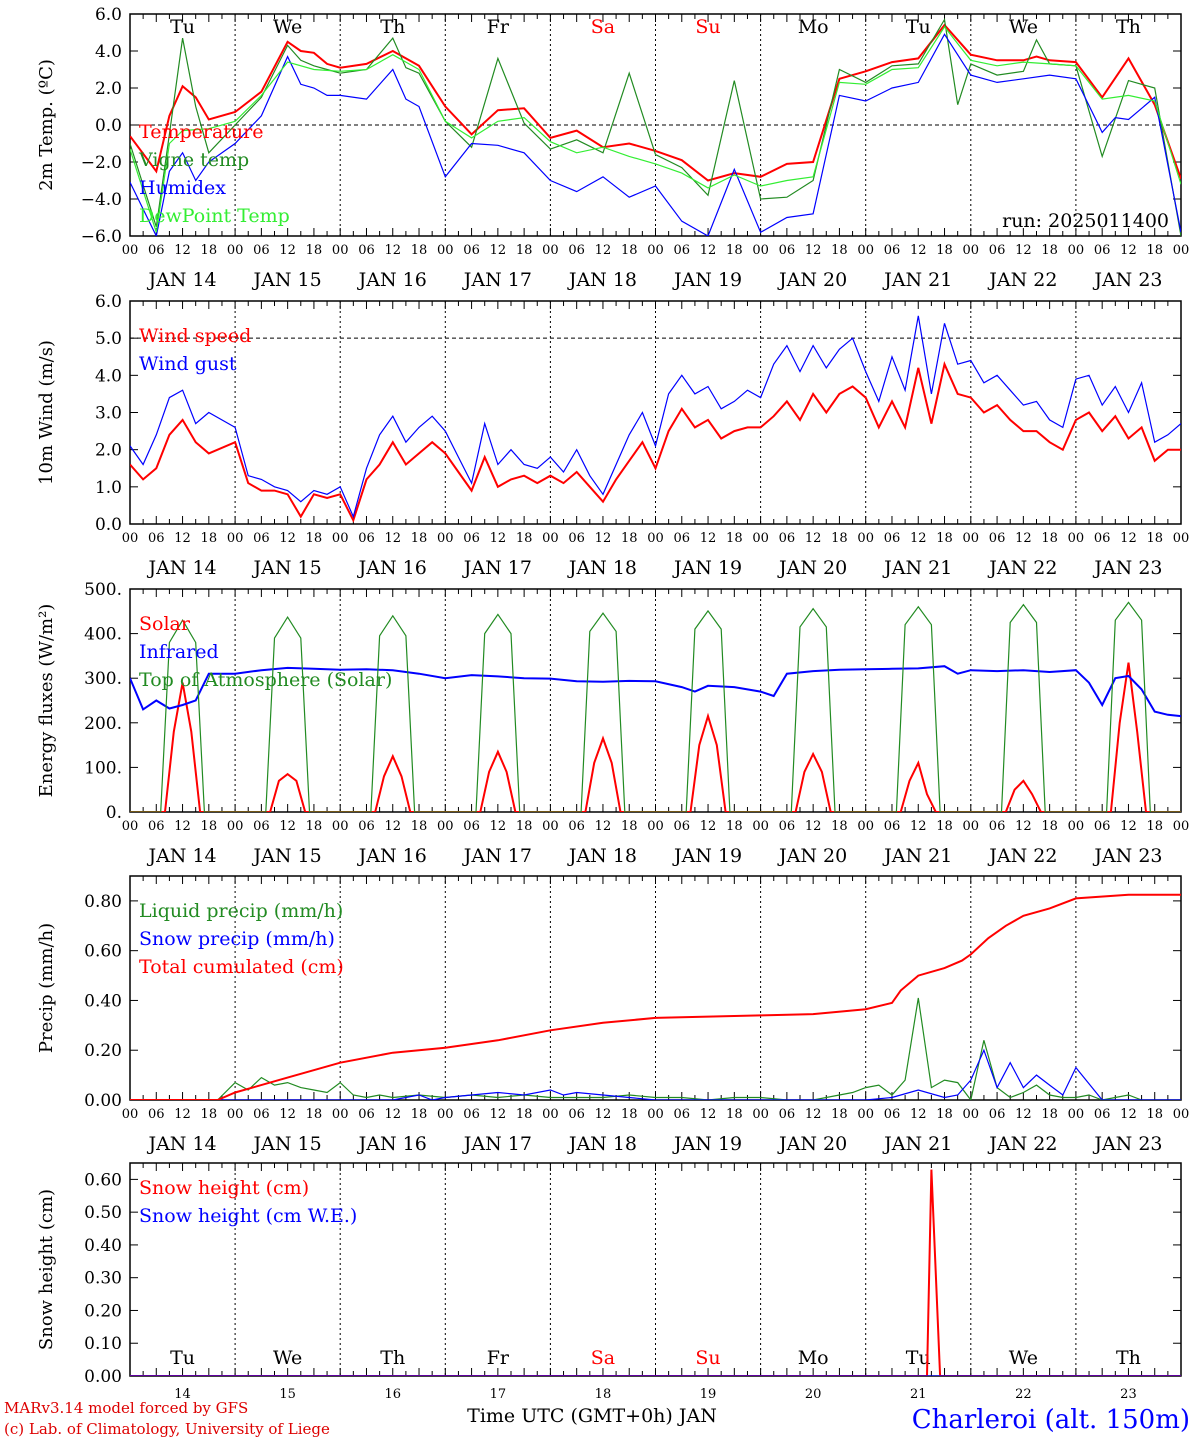  Describe the element at coordinates (708, 1394) in the screenshot. I see `day-number-label: 19` at that location.